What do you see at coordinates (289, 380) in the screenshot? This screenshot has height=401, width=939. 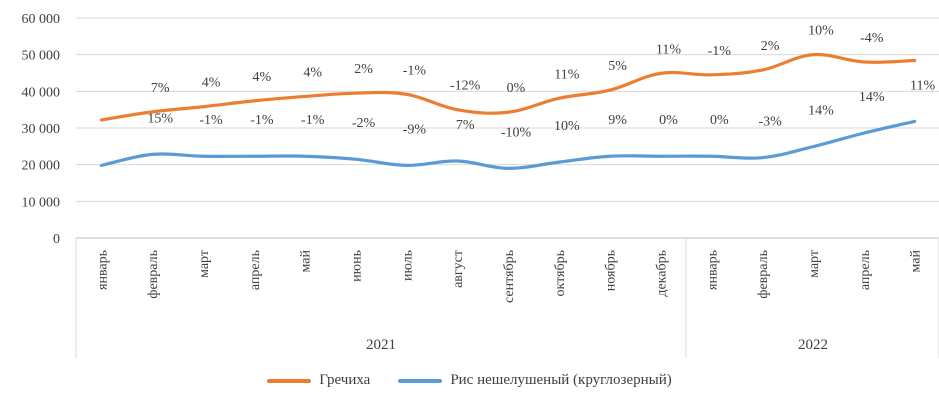 I see `legend-swatch-buckwheat` at bounding box center [289, 380].